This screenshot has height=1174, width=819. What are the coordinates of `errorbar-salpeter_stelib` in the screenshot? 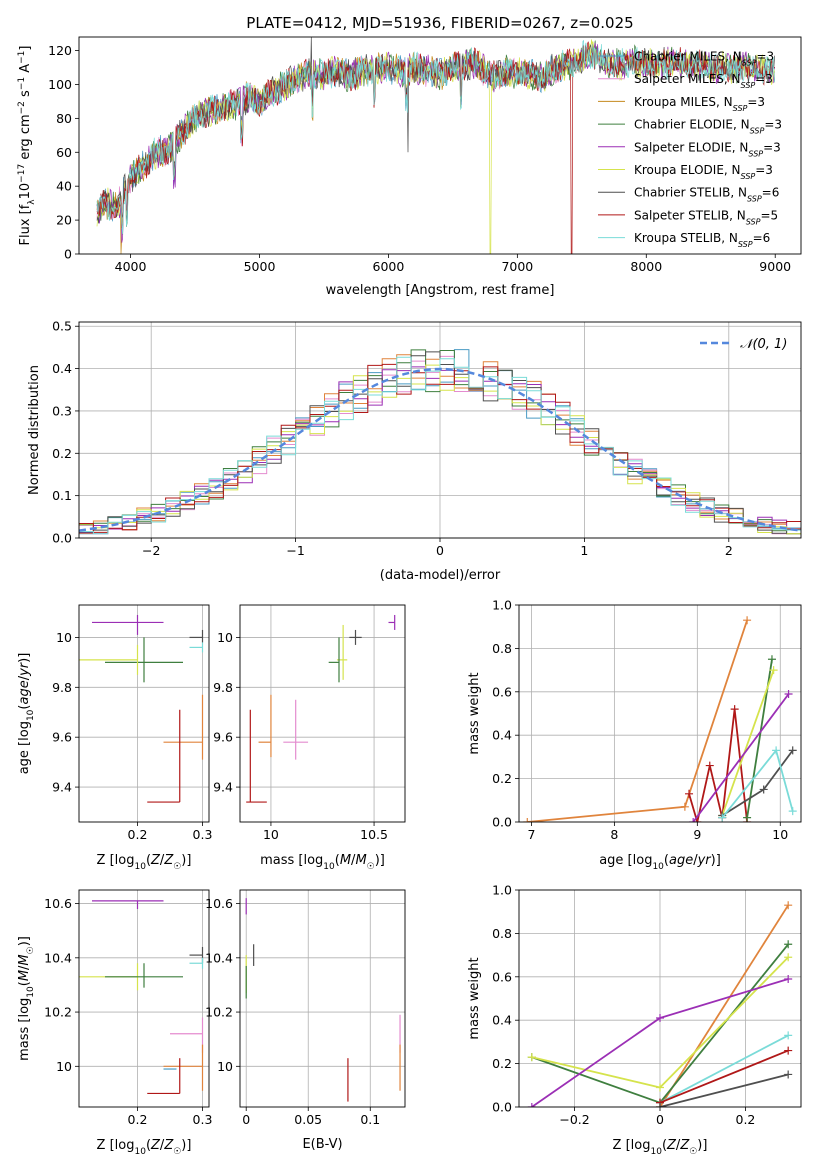 It's located at (256, 756).